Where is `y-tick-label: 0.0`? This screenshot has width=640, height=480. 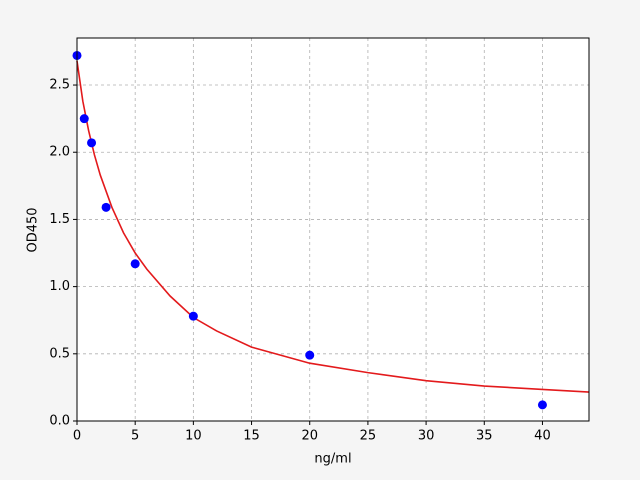
y-tick-label: 0.0 is located at coordinates (59, 421).